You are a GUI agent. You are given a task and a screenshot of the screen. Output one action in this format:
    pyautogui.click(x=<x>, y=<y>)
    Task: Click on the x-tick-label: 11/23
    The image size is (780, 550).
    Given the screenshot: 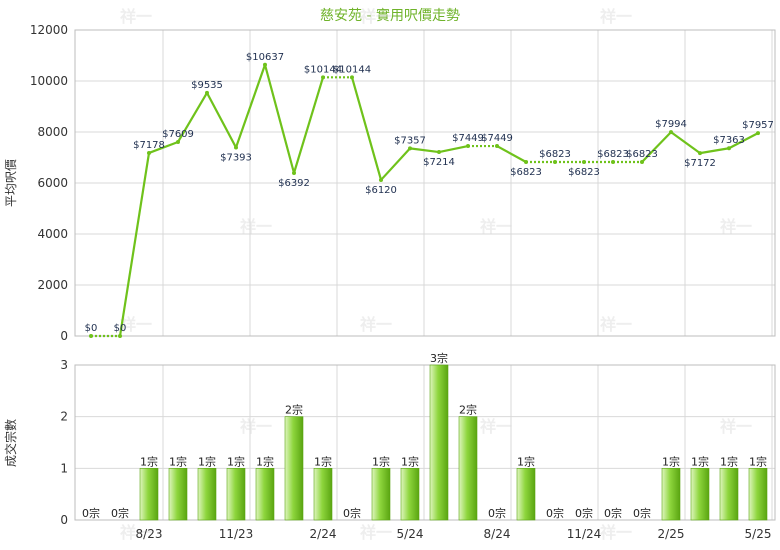 What is the action you would take?
    pyautogui.click(x=236, y=534)
    